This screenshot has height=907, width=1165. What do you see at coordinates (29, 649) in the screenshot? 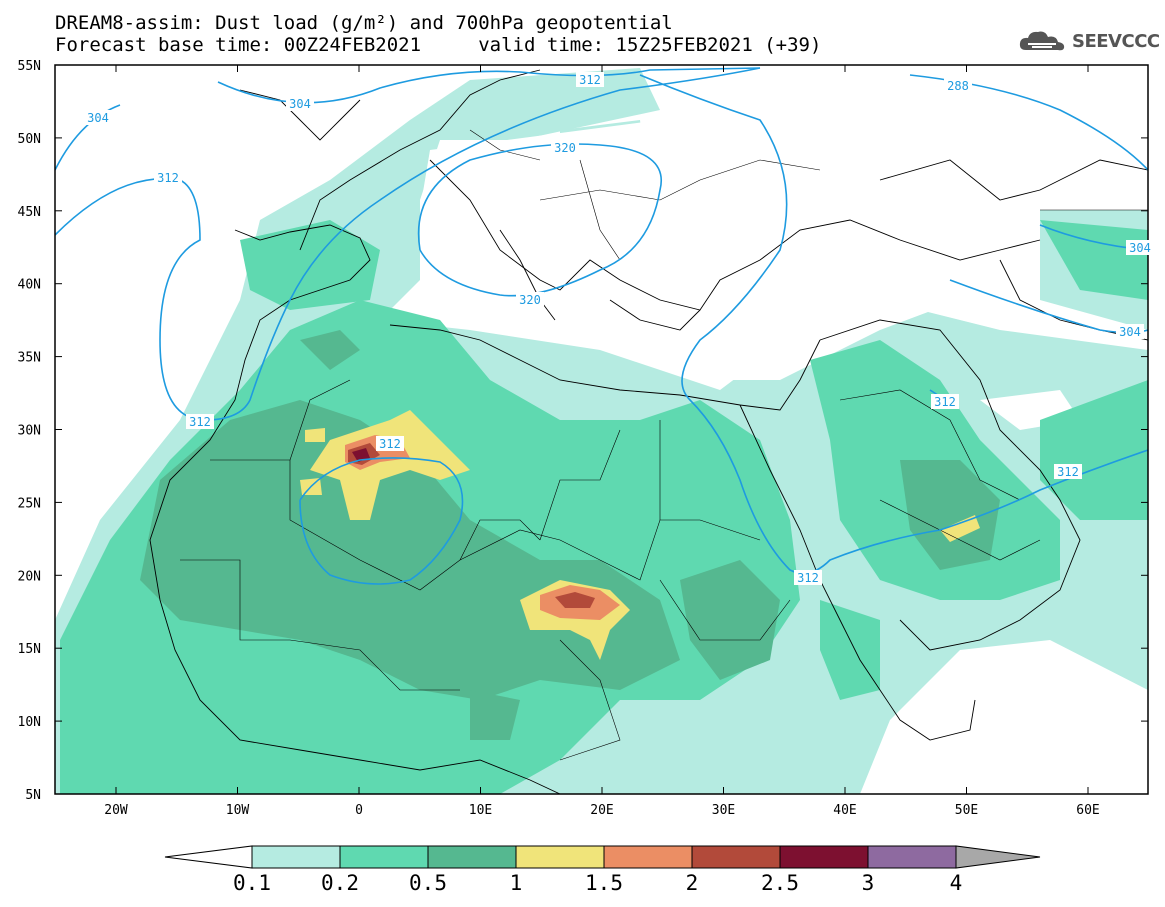
I see `latitude-label: 15N` at bounding box center [29, 649].